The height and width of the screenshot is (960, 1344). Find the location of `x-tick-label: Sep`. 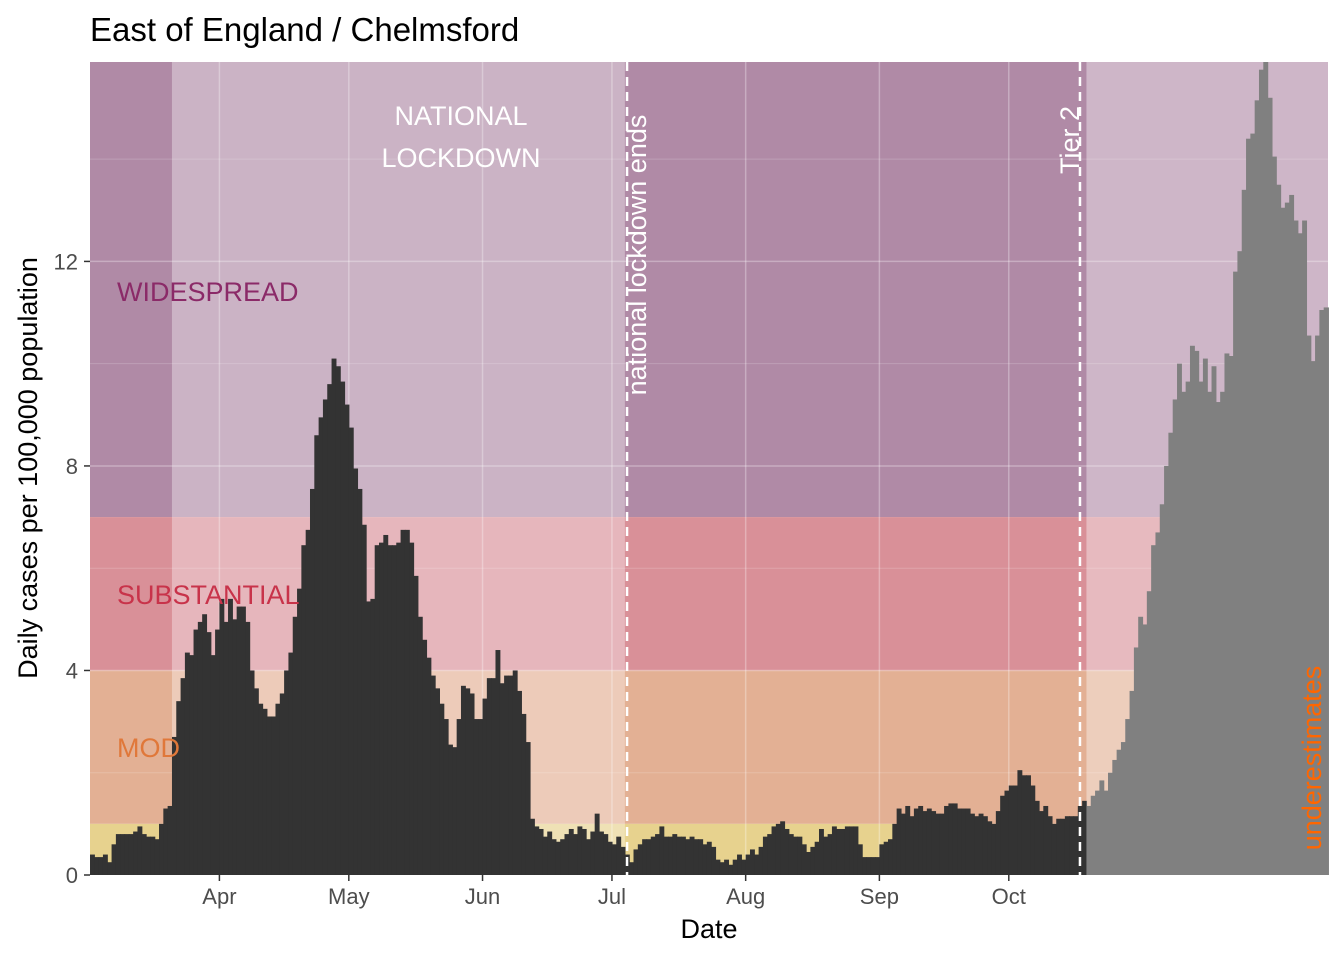

x-tick-label: Sep is located at coordinates (879, 896).